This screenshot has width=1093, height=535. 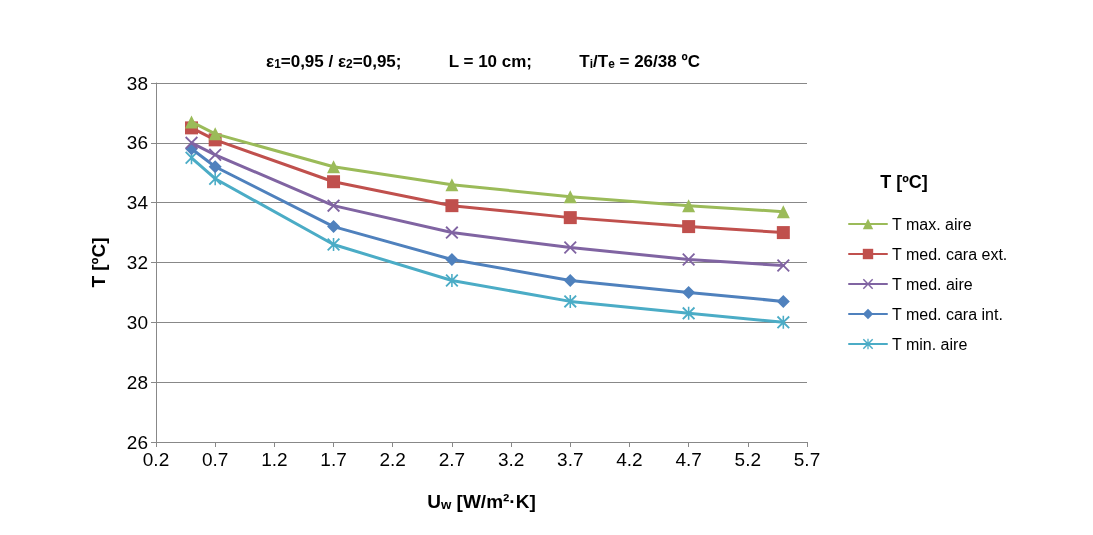 What do you see at coordinates (807, 459) in the screenshot?
I see `x-tick-label: 5.7` at bounding box center [807, 459].